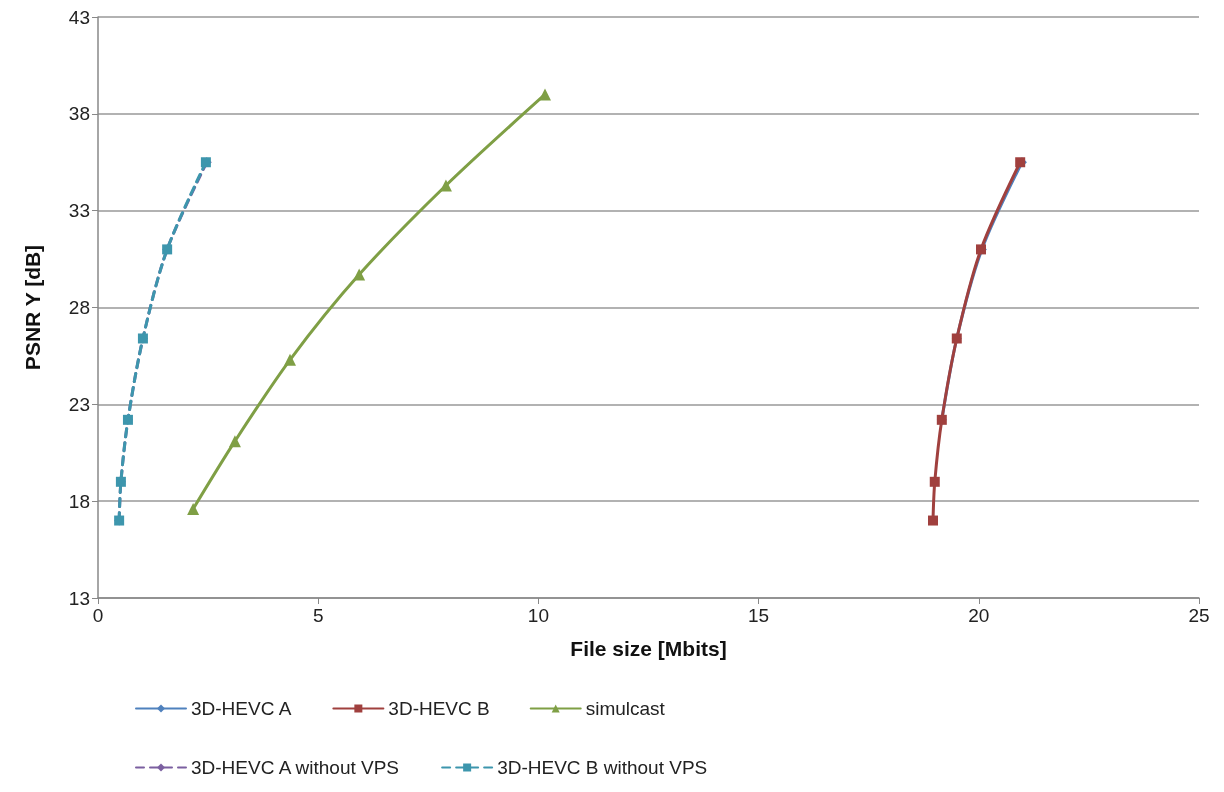 This screenshot has width=1224, height=792. What do you see at coordinates (318, 615) in the screenshot?
I see `x-tick-label: 5` at bounding box center [318, 615].